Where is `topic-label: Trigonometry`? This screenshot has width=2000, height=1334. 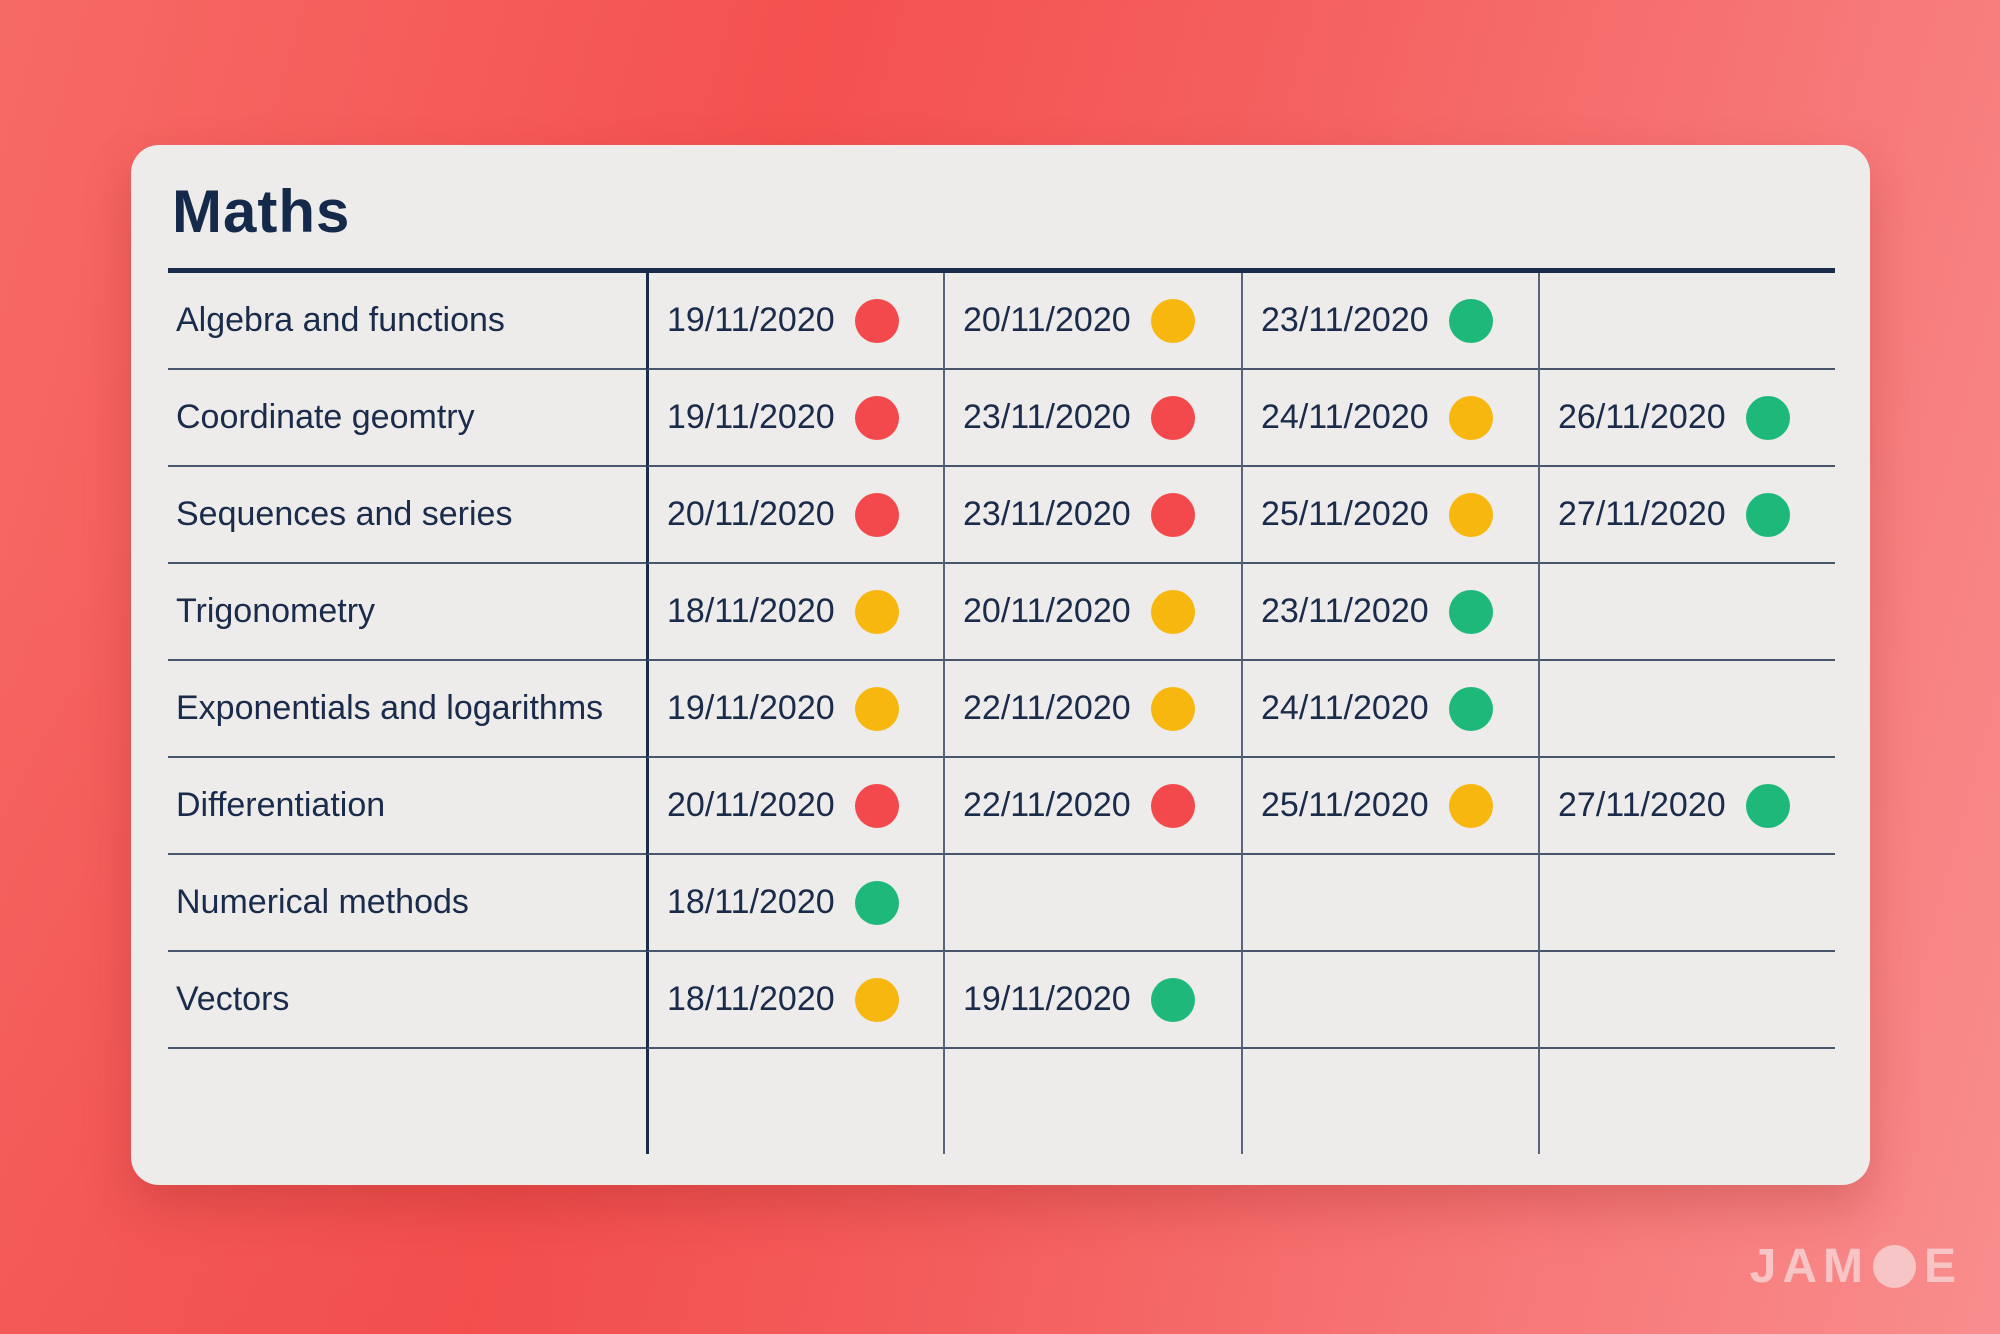 topic-label: Trigonometry is located at coordinates (276, 611).